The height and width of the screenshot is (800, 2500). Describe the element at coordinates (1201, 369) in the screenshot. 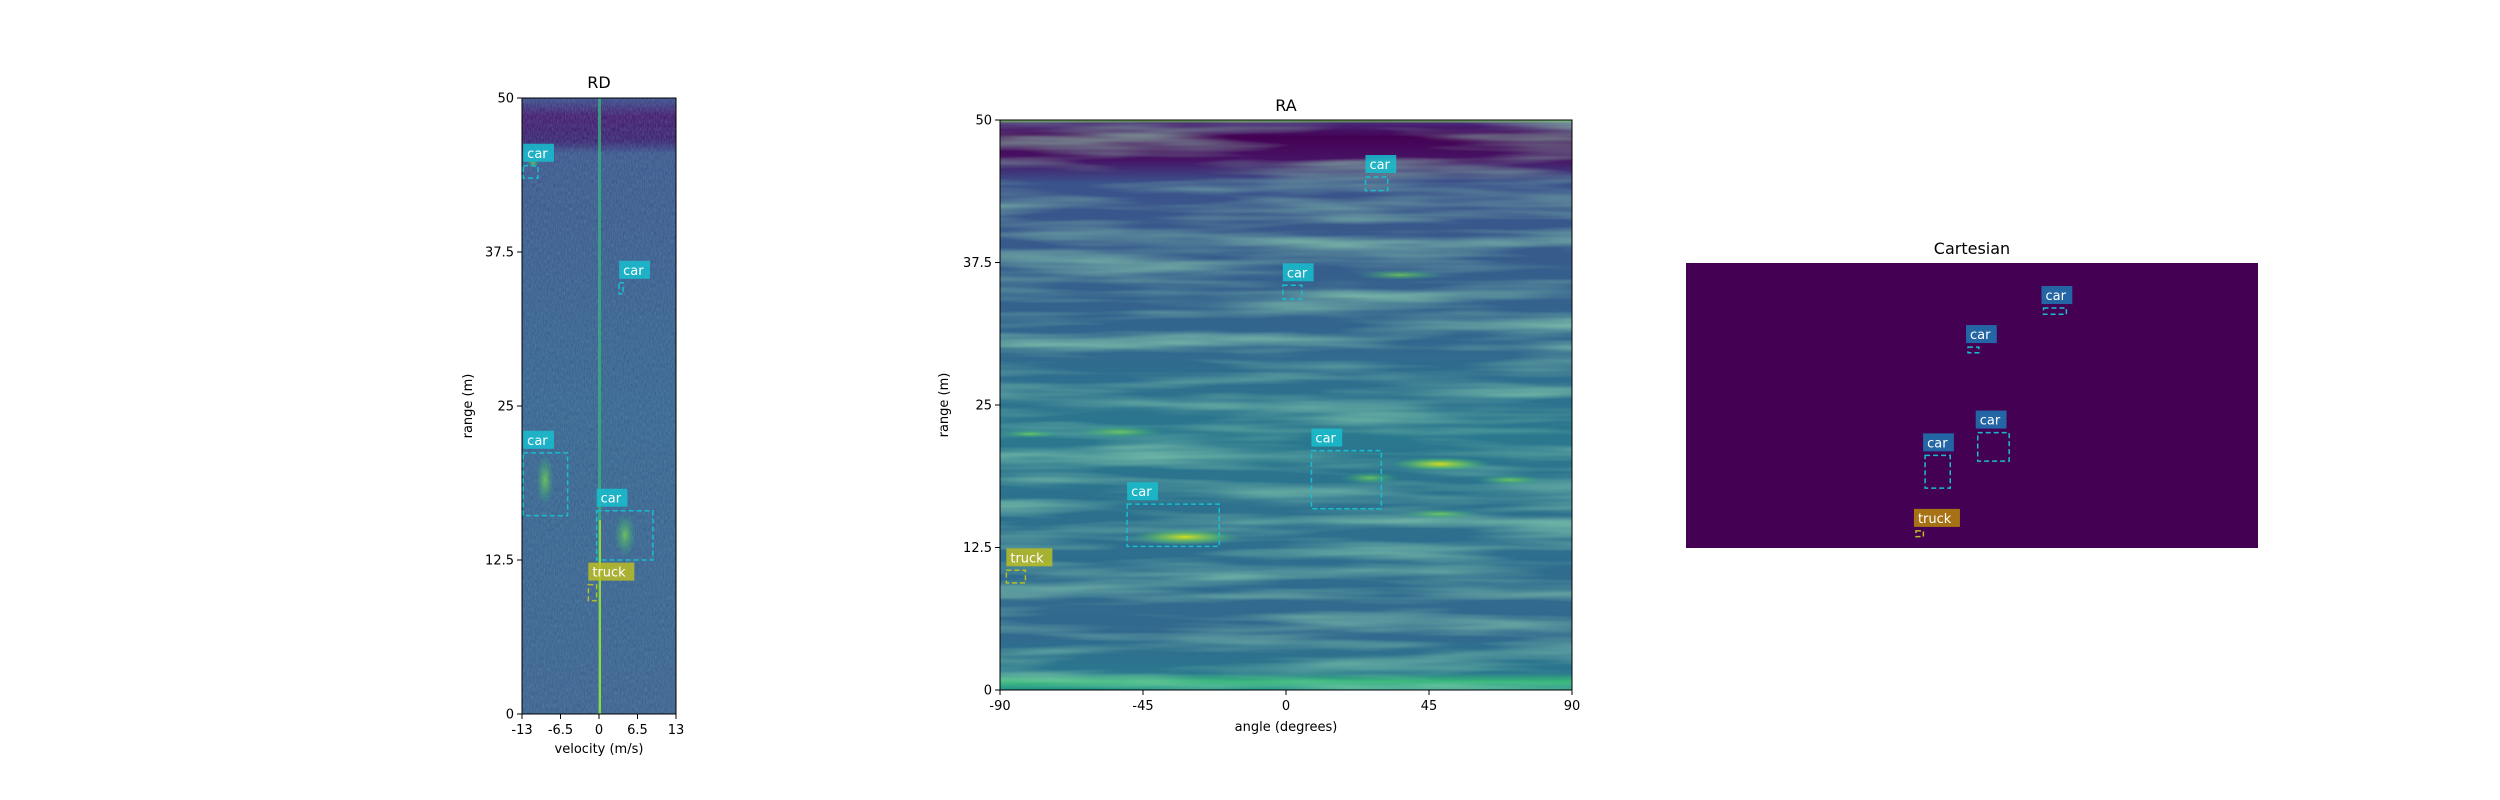

I see `ra-detections: car car car car truck` at that location.